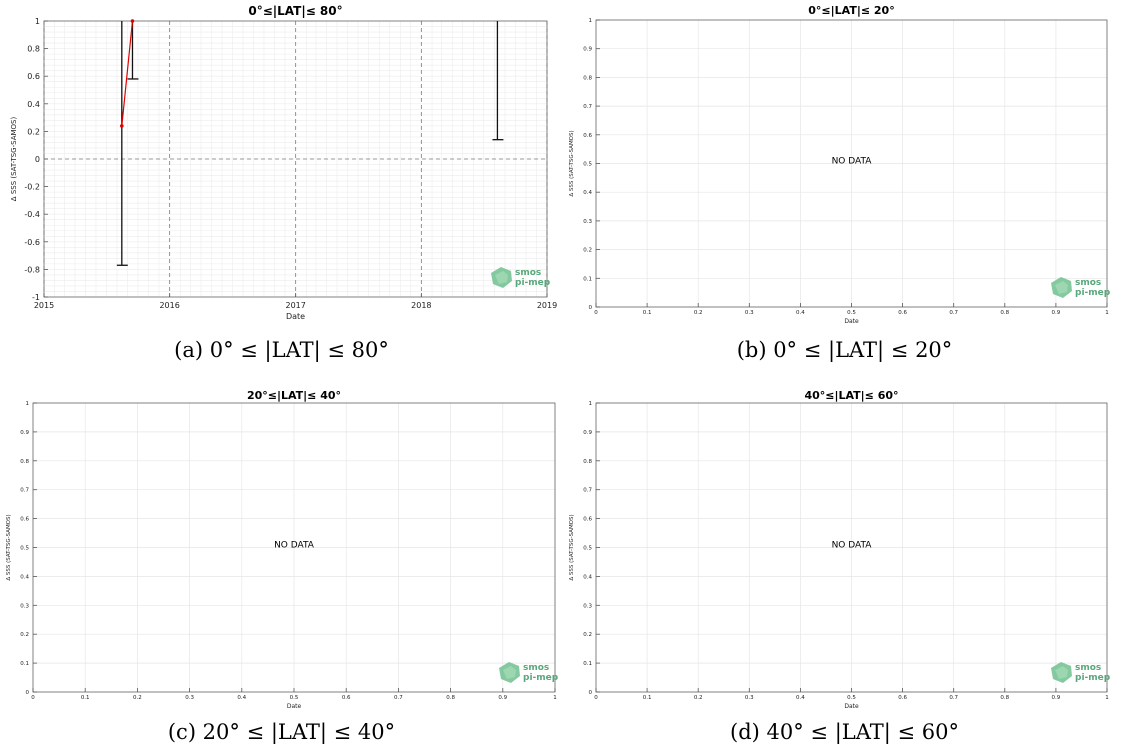 The width and height of the screenshot is (1126, 753). What do you see at coordinates (36, 297) in the screenshot?
I see `y-tick-label: -1` at bounding box center [36, 297].